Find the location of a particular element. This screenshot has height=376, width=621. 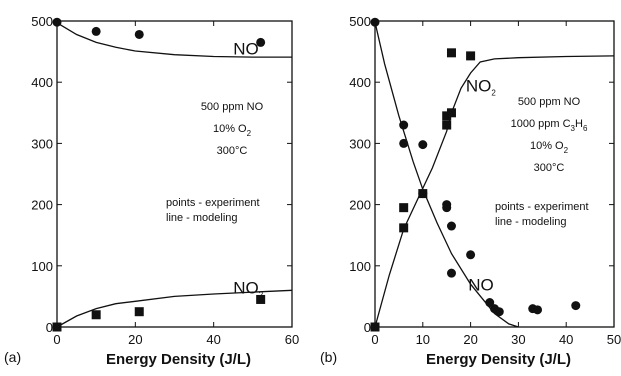

panel-b-xtick-label: 40 is located at coordinates (566, 339).